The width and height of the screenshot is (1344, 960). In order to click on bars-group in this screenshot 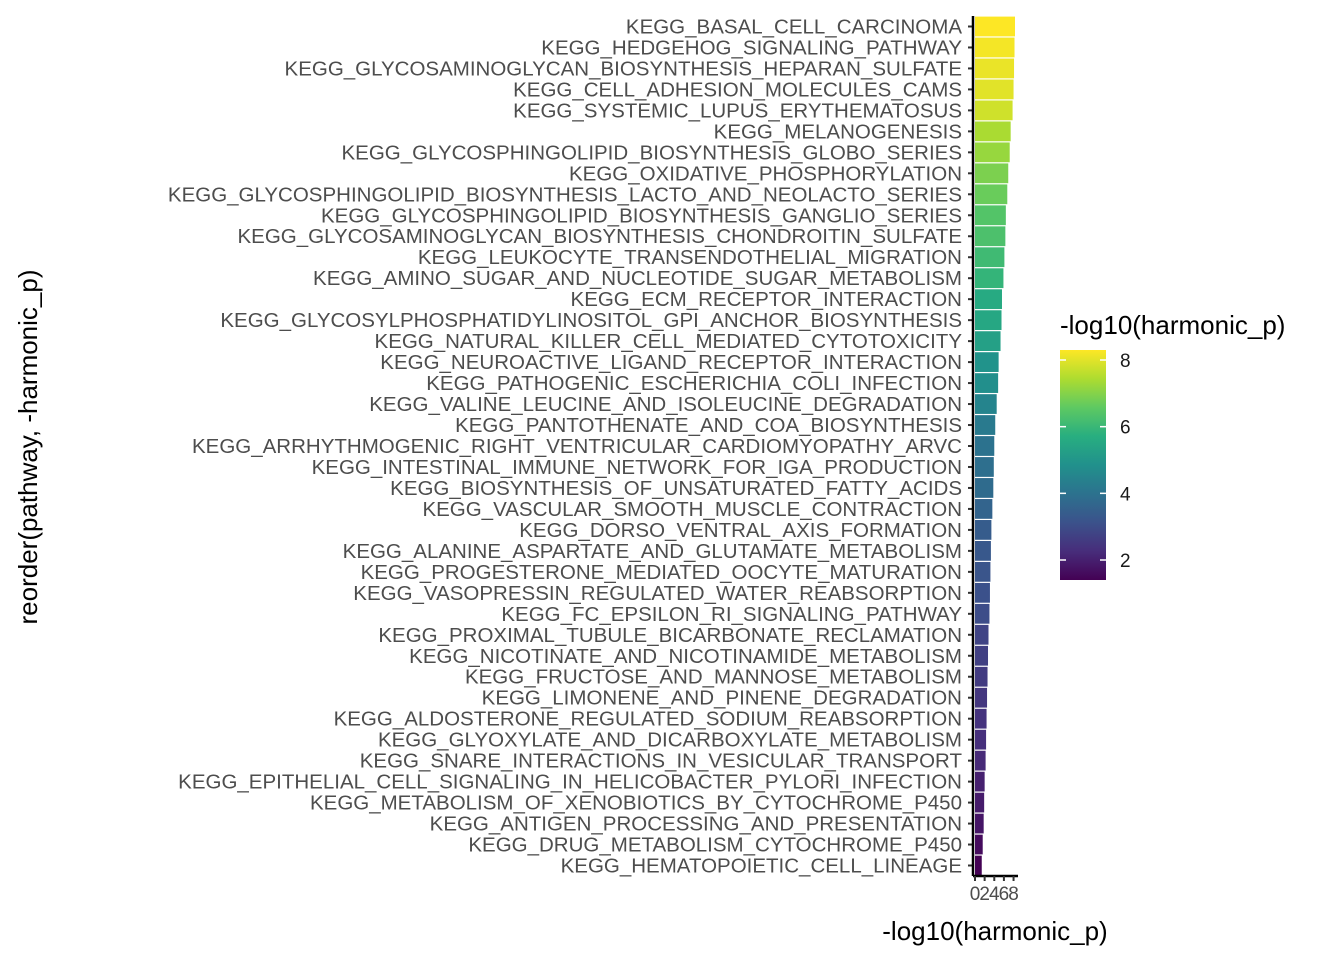, I will do `click(995, 446)`.